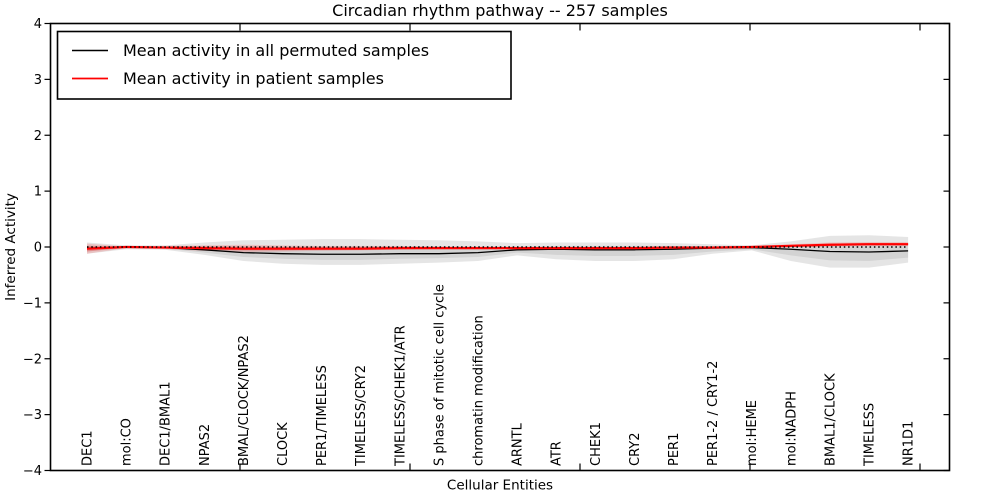 The image size is (1000, 504). Describe the element at coordinates (400, 396) in the screenshot. I see `x-category-label: TIMELESS/CHEK1/ATR` at that location.